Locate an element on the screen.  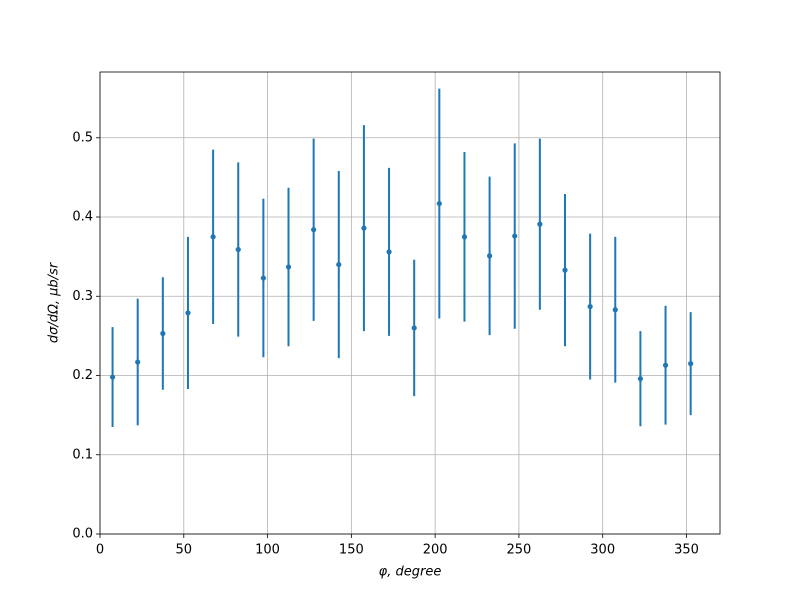
x-tick-label: 150 is located at coordinates (351, 550).